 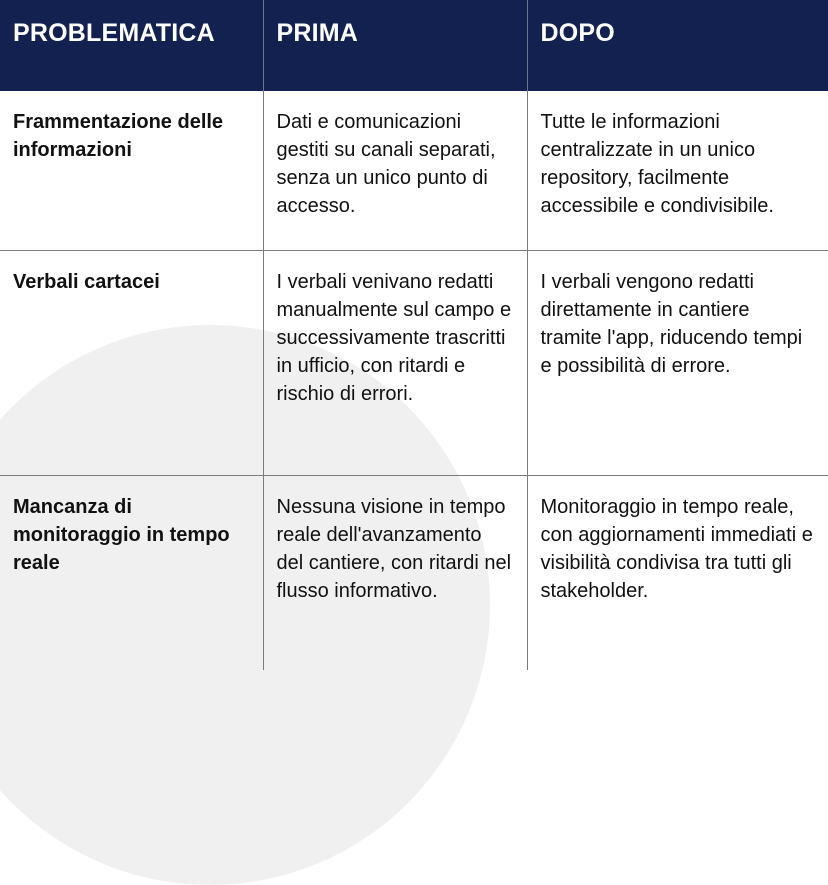 I want to click on table-header-row: PROBLEMATICA PRIMA DOPO, so click(x=414, y=45).